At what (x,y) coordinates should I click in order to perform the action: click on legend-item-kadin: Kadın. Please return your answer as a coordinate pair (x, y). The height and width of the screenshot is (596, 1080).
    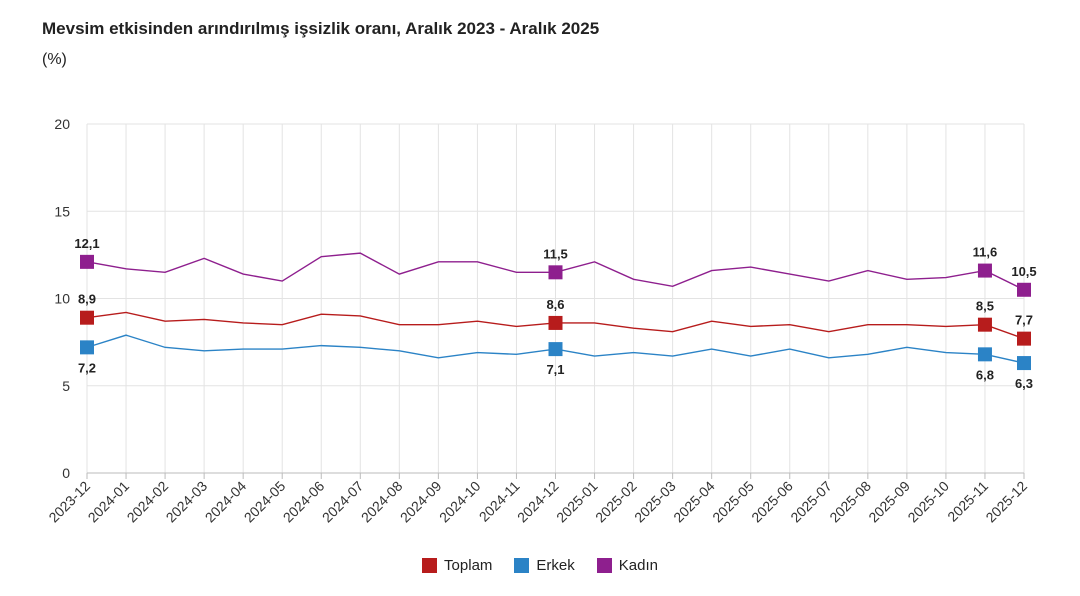
    Looking at the image, I should click on (627, 565).